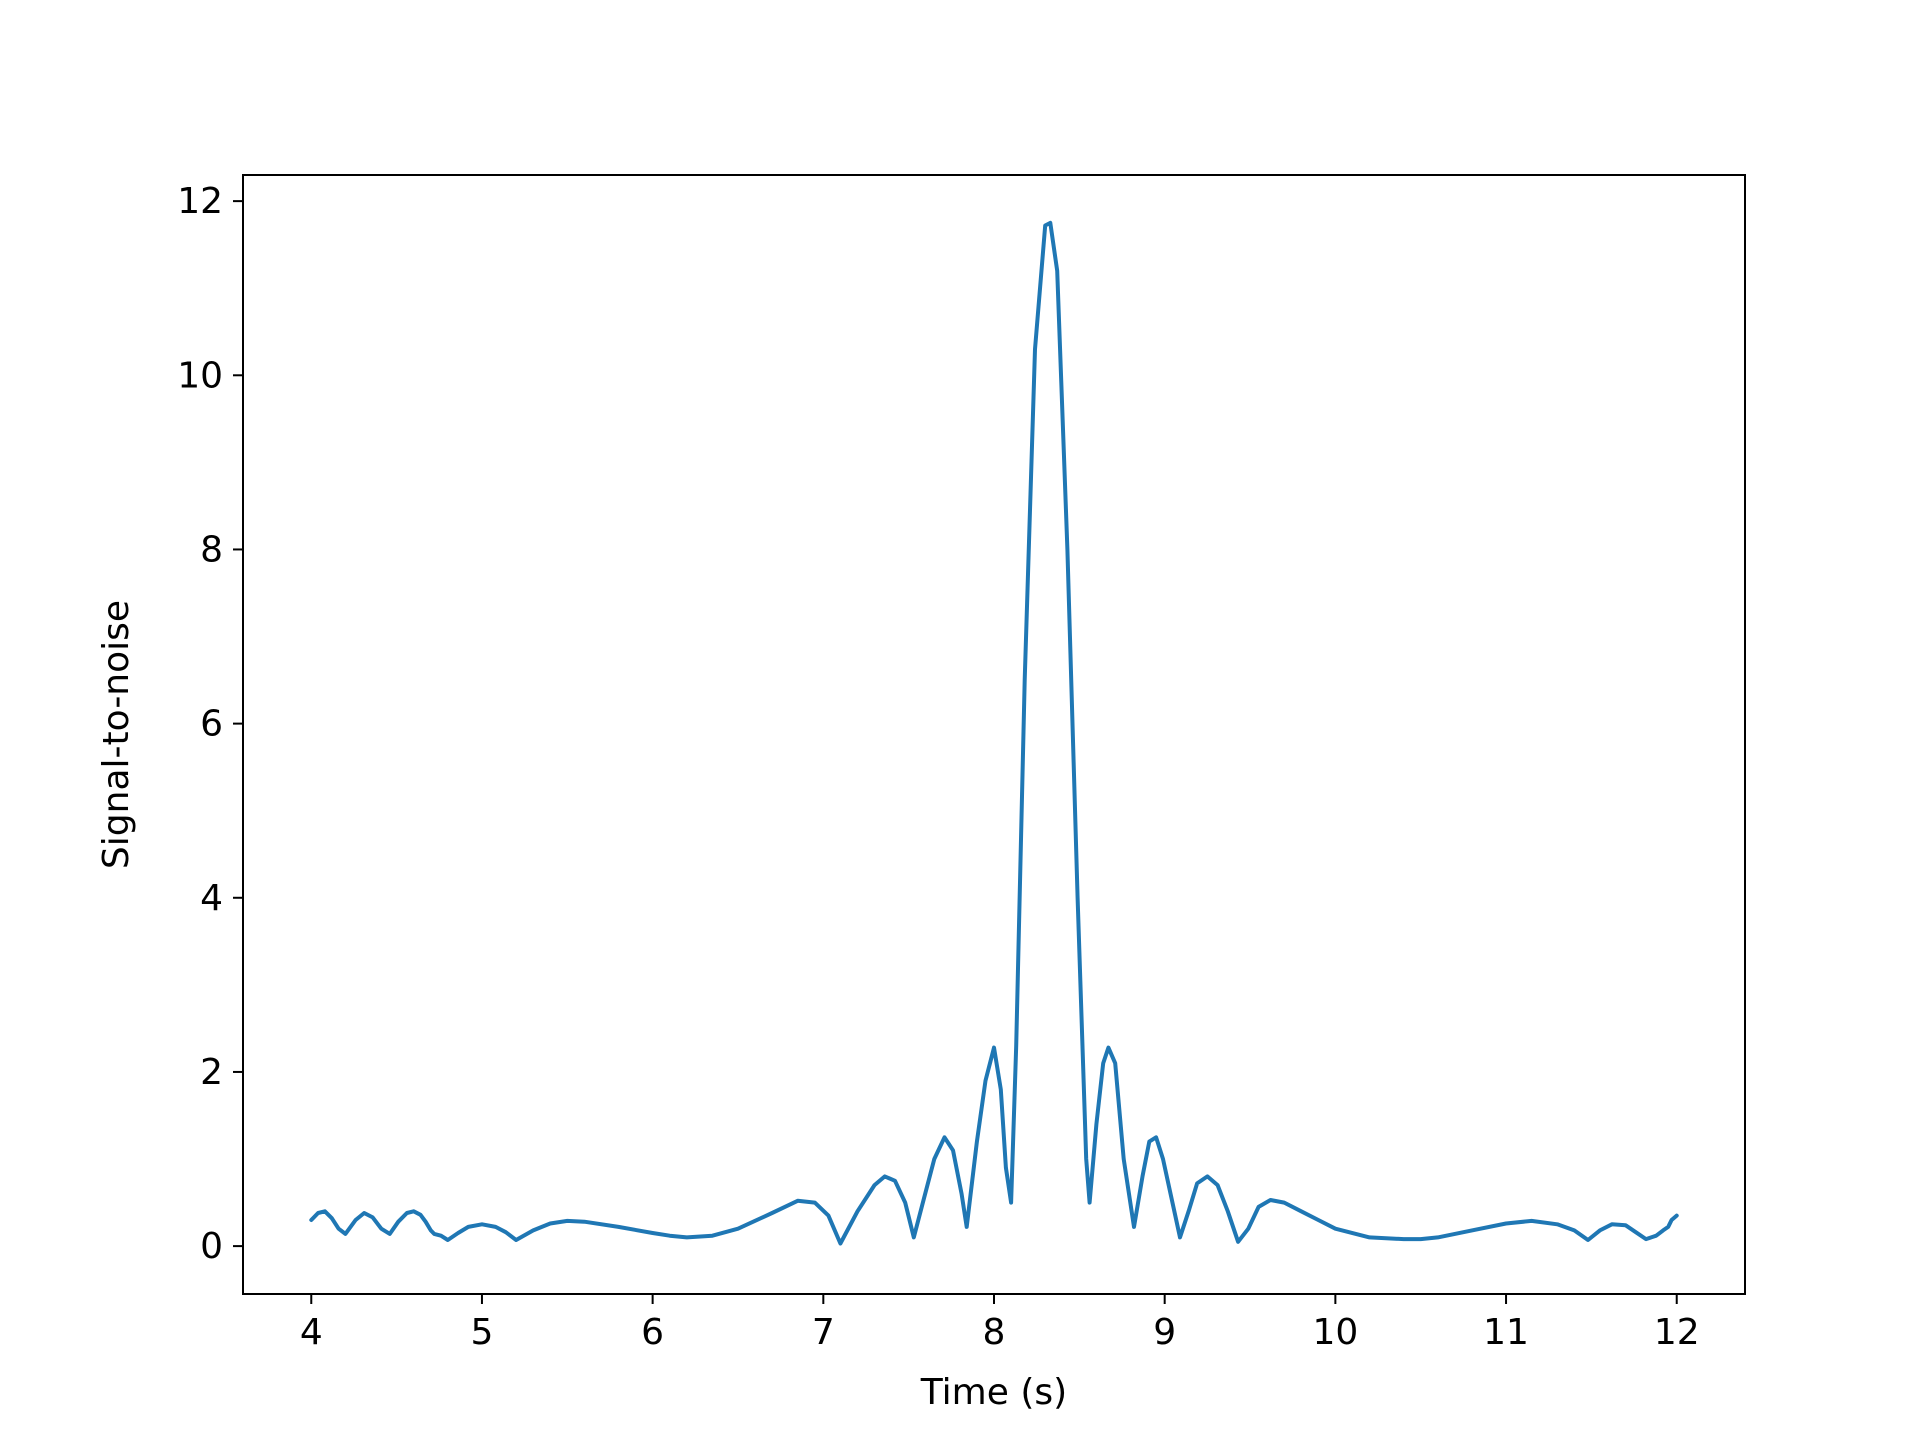 The width and height of the screenshot is (1920, 1440). I want to click on y-tick-label: 10, so click(200, 375).